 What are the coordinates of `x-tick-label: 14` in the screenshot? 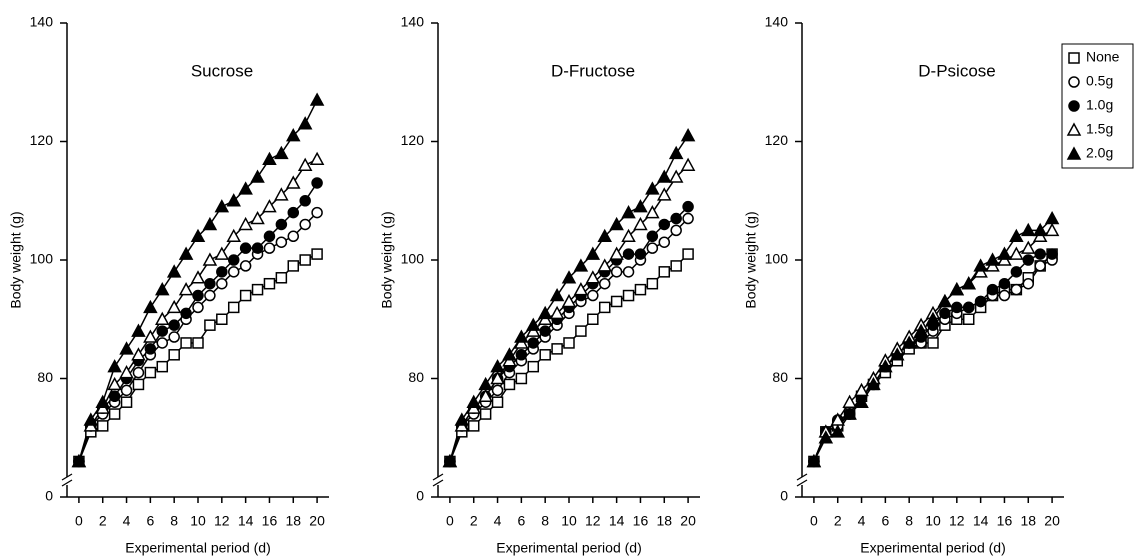 It's located at (617, 521).